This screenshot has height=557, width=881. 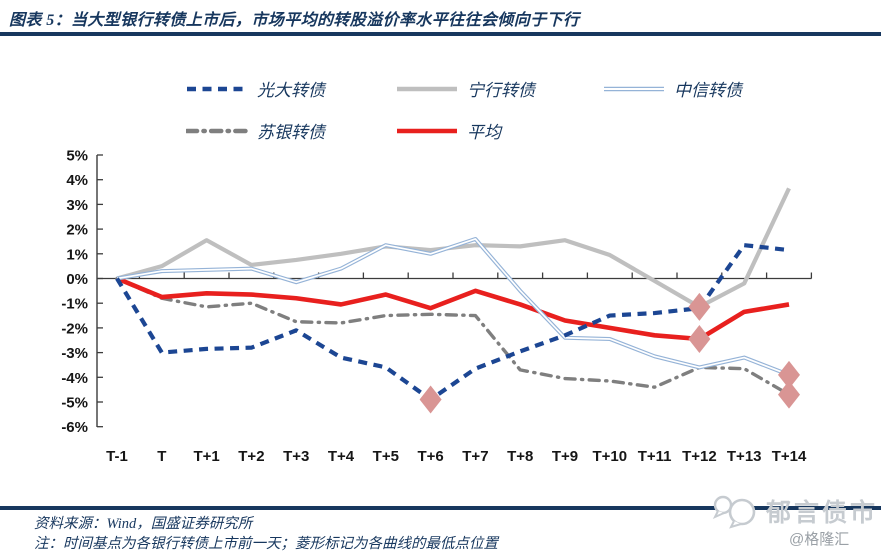 What do you see at coordinates (609, 456) in the screenshot?
I see `svg-text: T+10` at bounding box center [609, 456].